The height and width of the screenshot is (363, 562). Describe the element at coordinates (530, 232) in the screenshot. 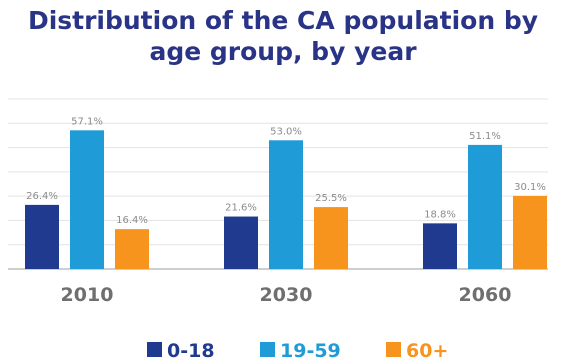

I see `bar-2060-60+` at that location.